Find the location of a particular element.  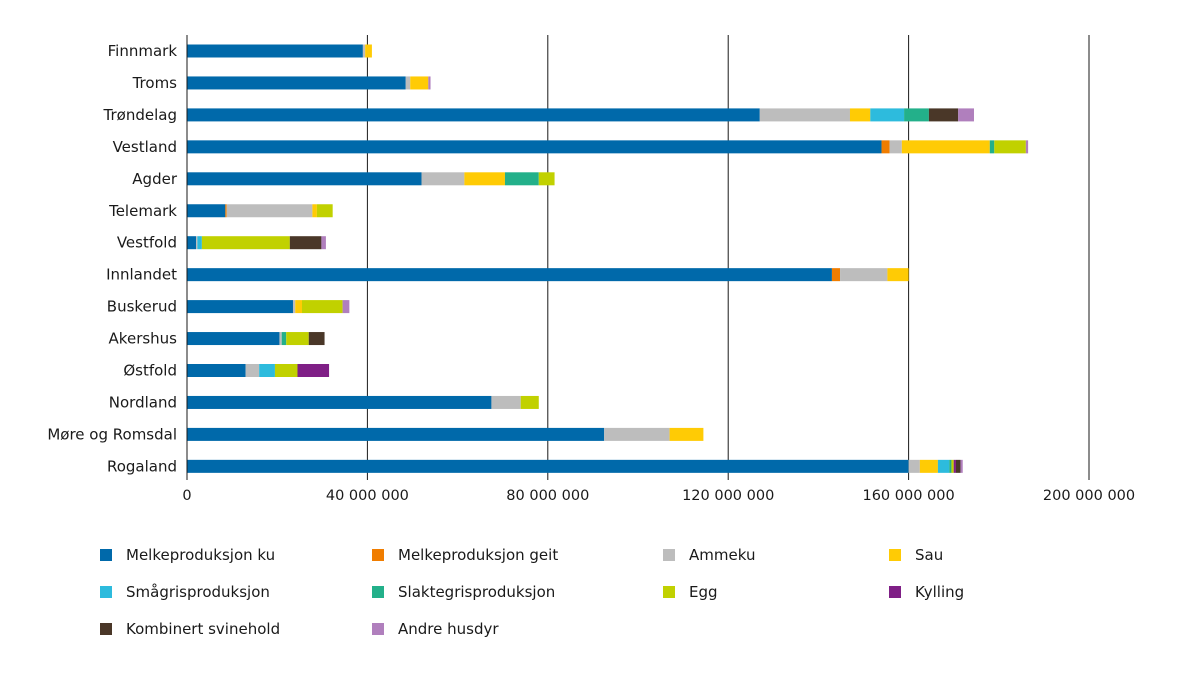

bar-kombinert-svinehold-vestfold is located at coordinates (305, 243).